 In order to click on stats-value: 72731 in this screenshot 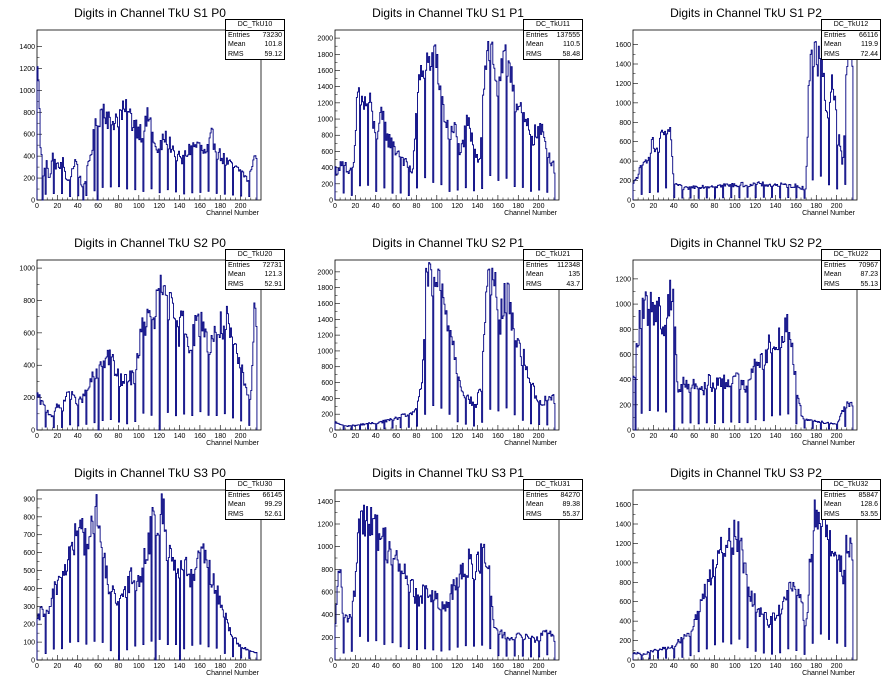, I will do `click(272, 265)`.